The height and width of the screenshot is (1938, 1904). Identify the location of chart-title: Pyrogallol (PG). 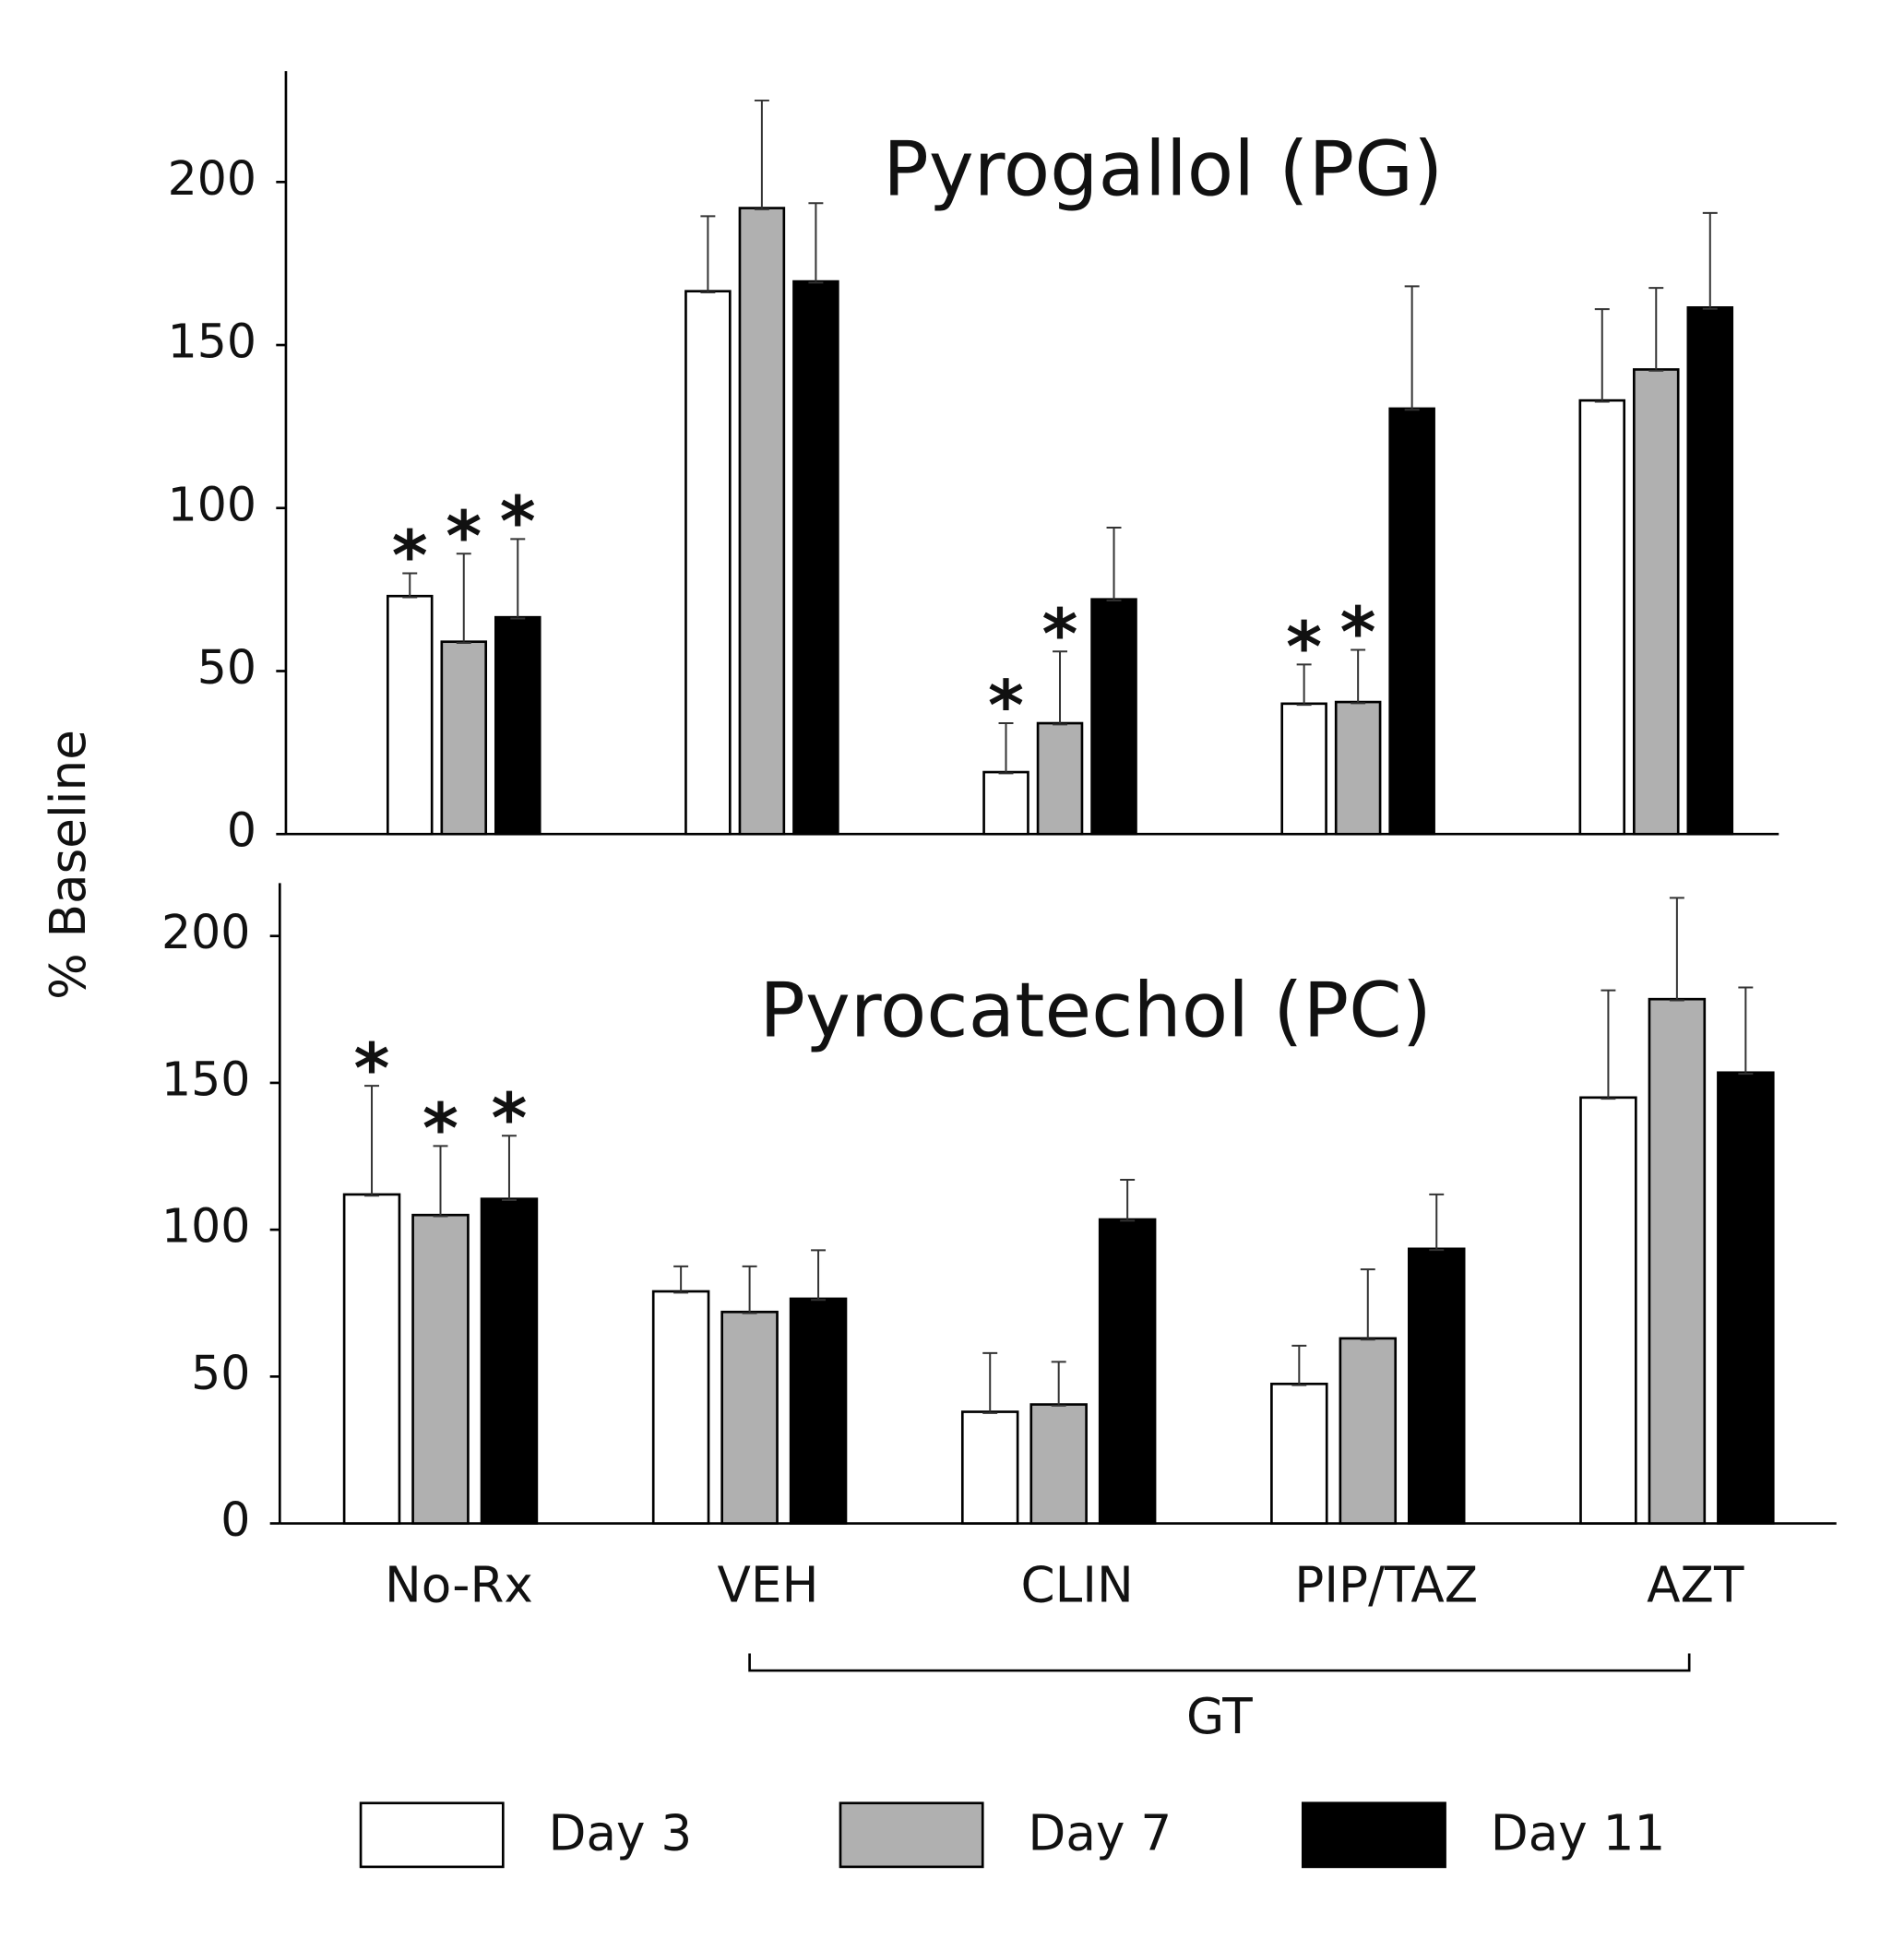
(1163, 169).